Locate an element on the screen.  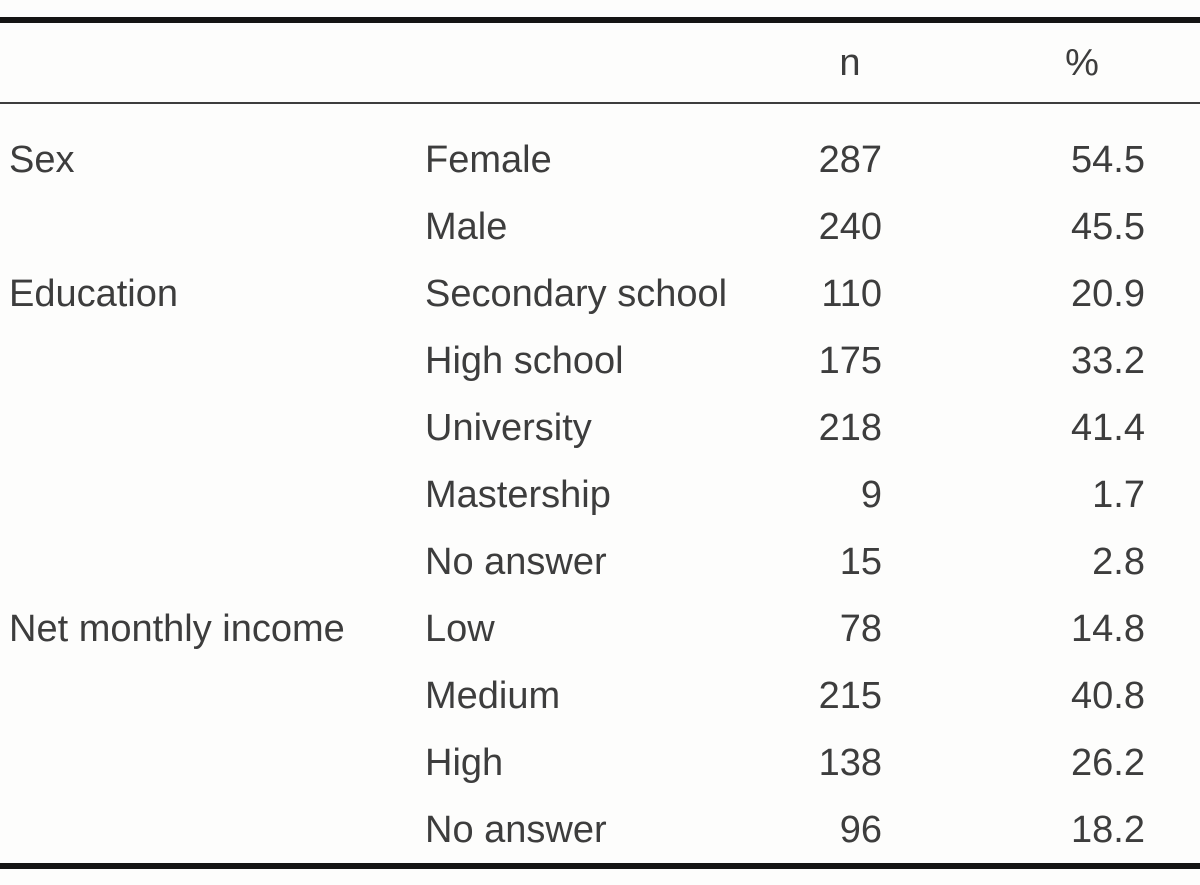
percent-value-cell: 54.5 is located at coordinates (1108, 159).